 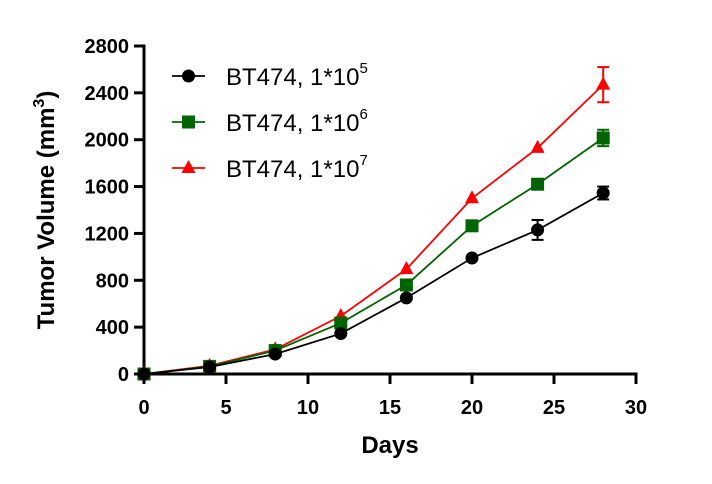 What do you see at coordinates (46, 95) in the screenshot?
I see `y-axis-title-end: )` at bounding box center [46, 95].